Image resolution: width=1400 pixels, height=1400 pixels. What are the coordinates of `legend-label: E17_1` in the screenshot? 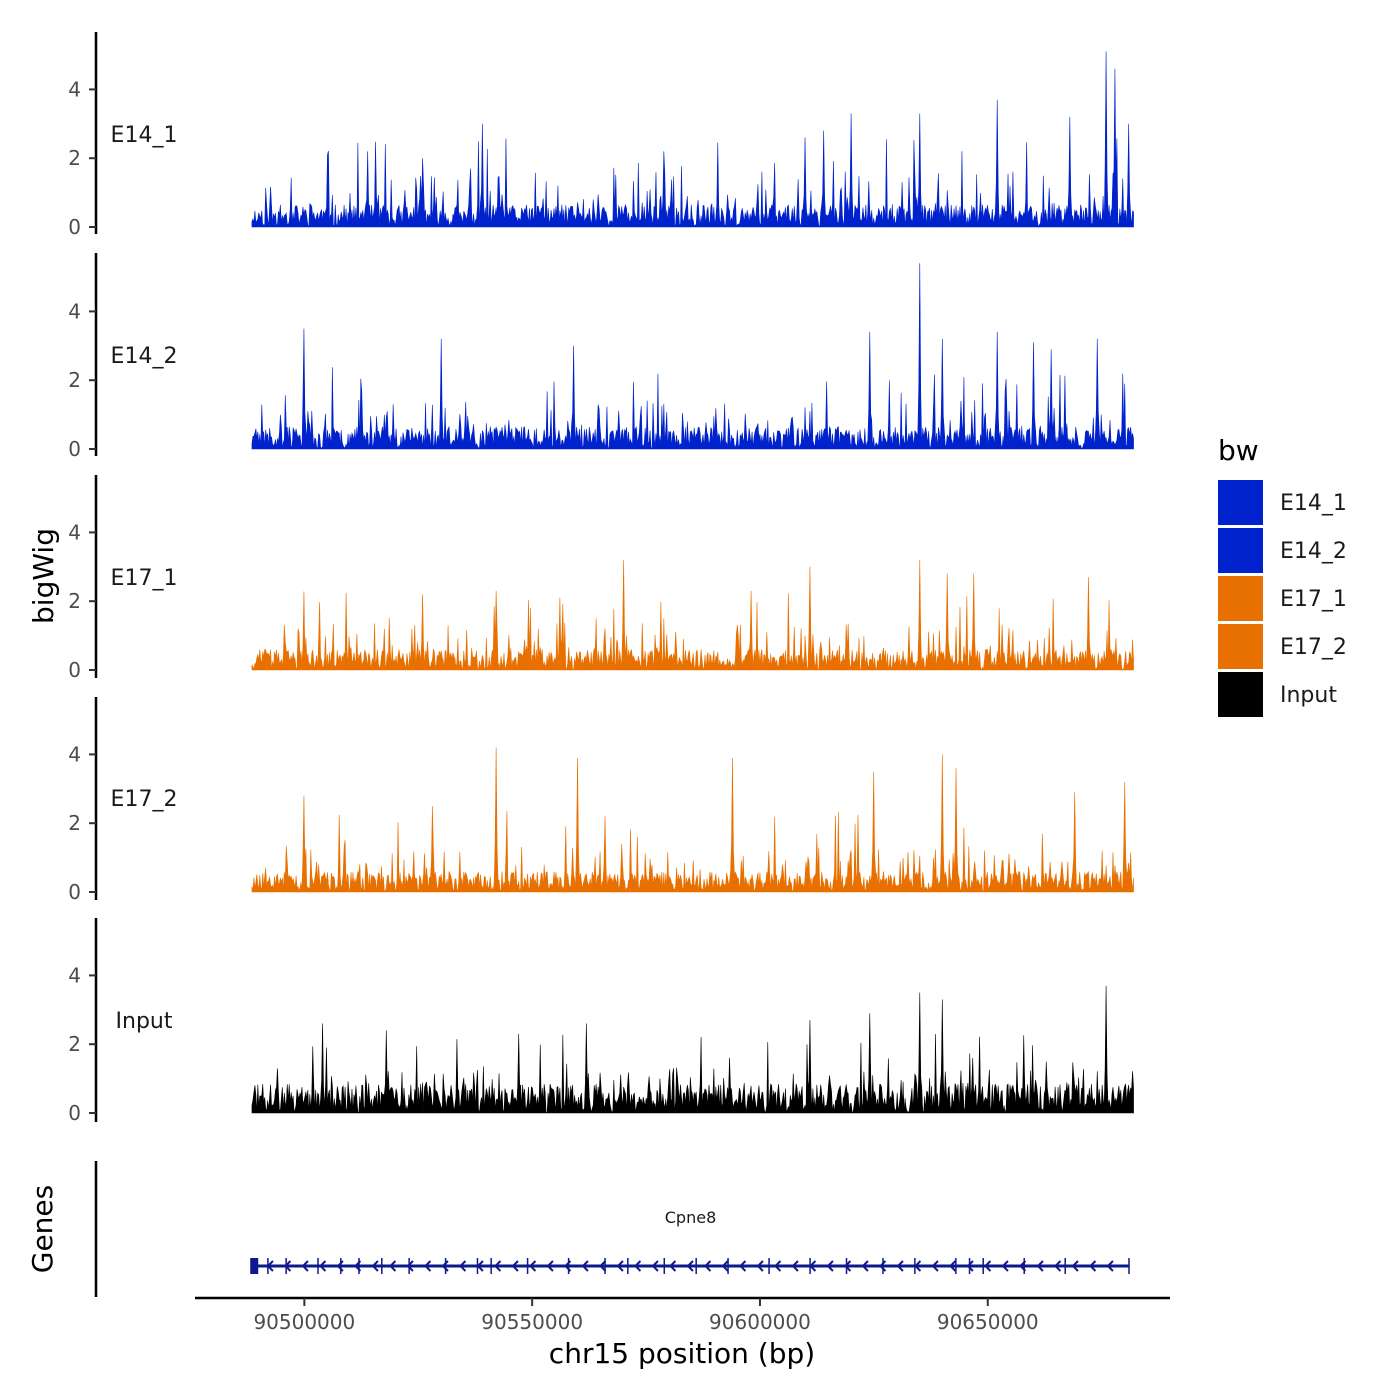 It's located at (1313, 599).